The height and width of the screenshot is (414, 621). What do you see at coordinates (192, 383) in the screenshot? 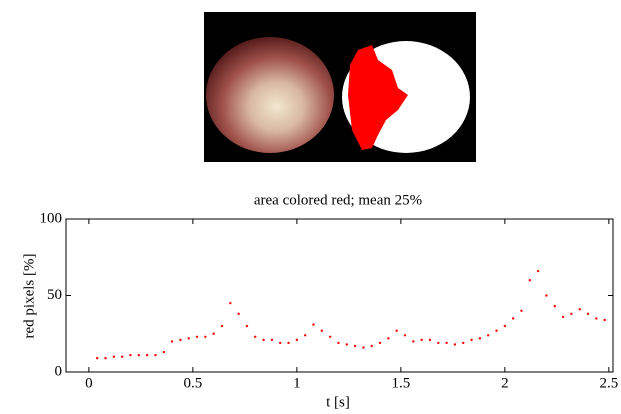
I see `x-tick-label: 0.5` at bounding box center [192, 383].